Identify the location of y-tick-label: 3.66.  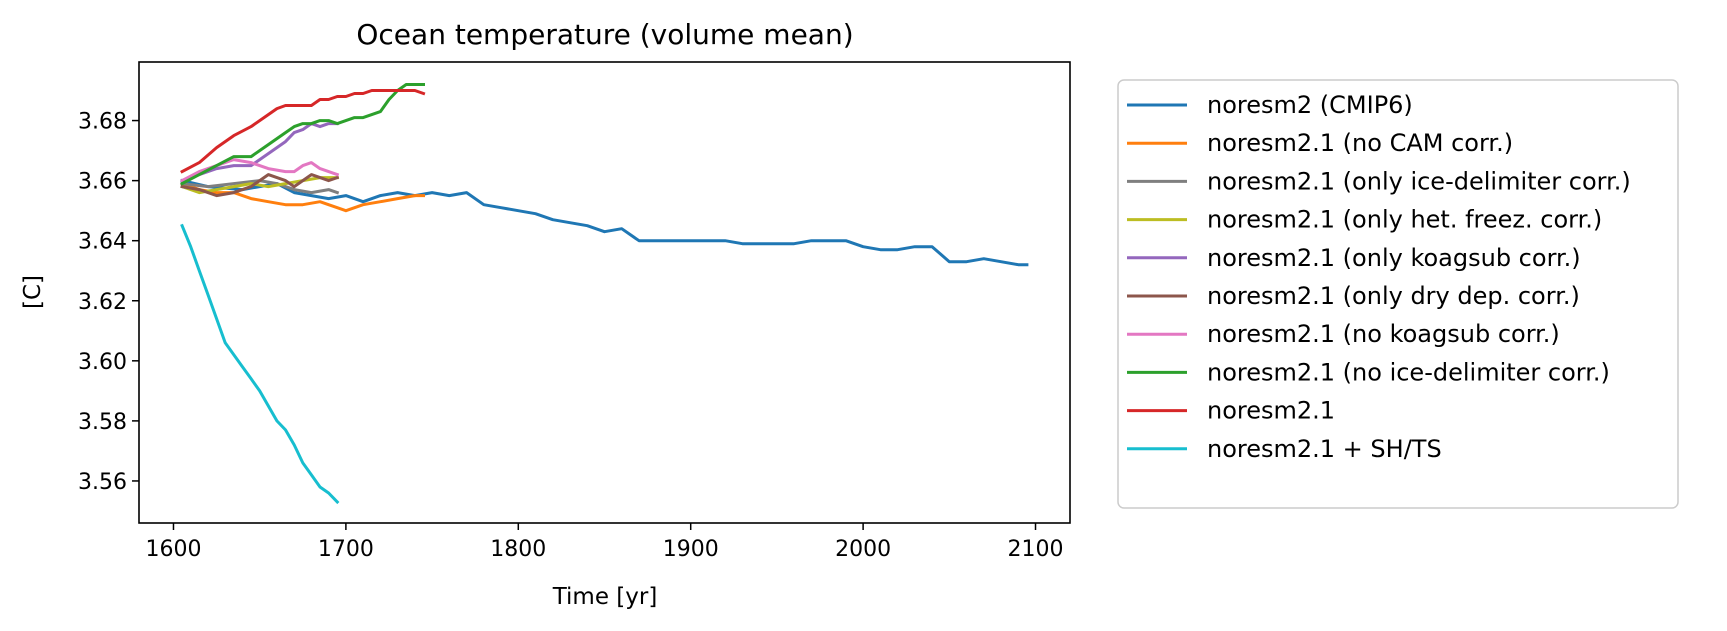
(102, 182).